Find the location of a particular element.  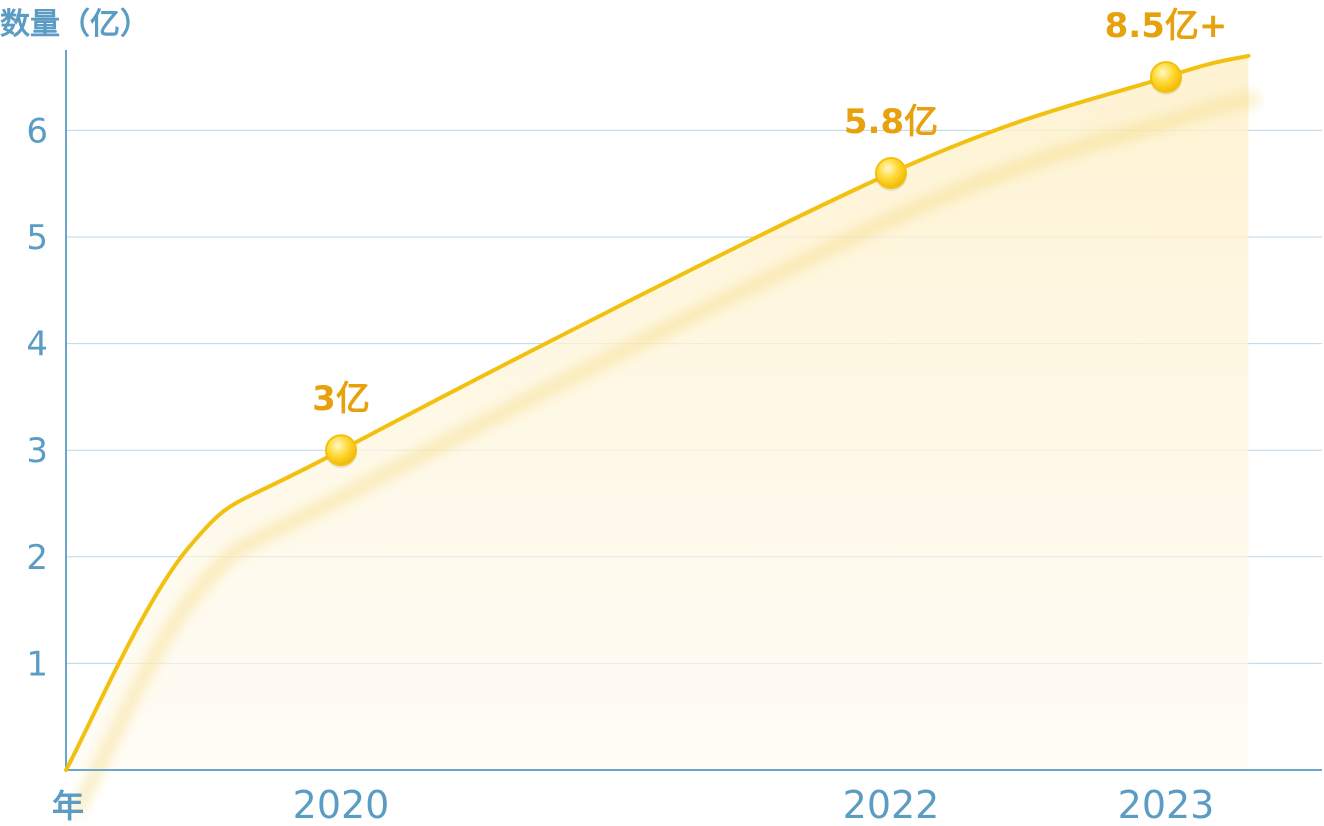

y-tick-label: 5 is located at coordinates (37, 238).